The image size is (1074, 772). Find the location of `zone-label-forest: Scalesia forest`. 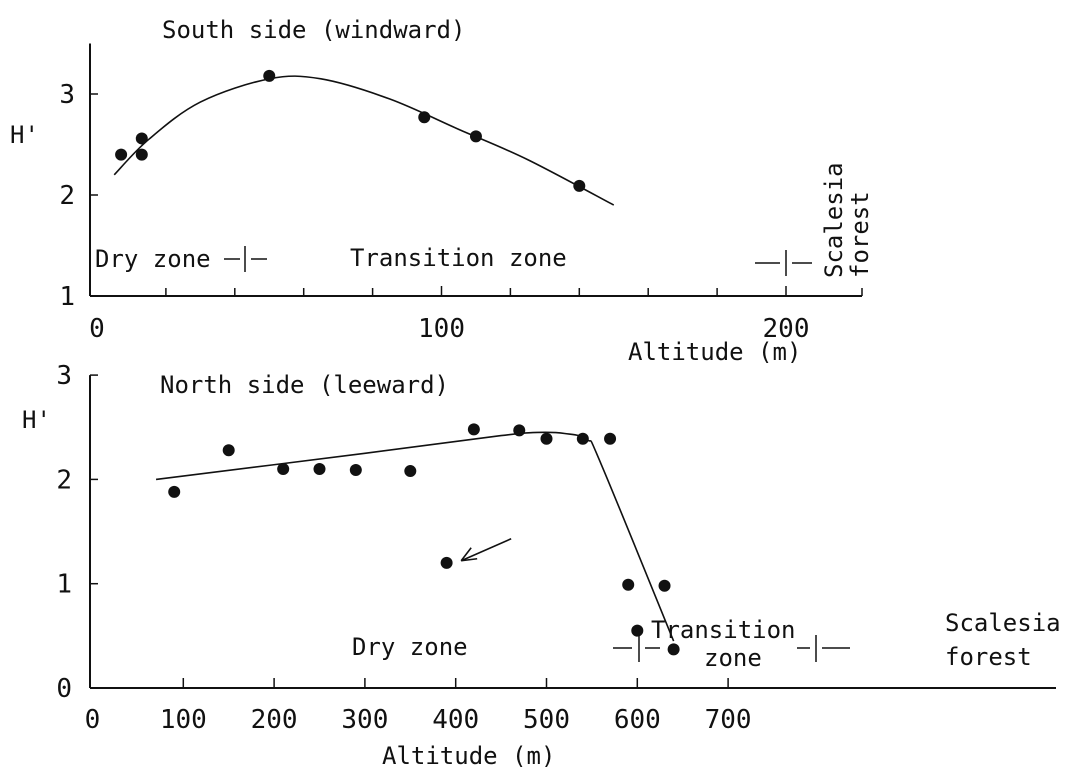

zone-label-forest: Scalesia forest is located at coordinates (847, 220).